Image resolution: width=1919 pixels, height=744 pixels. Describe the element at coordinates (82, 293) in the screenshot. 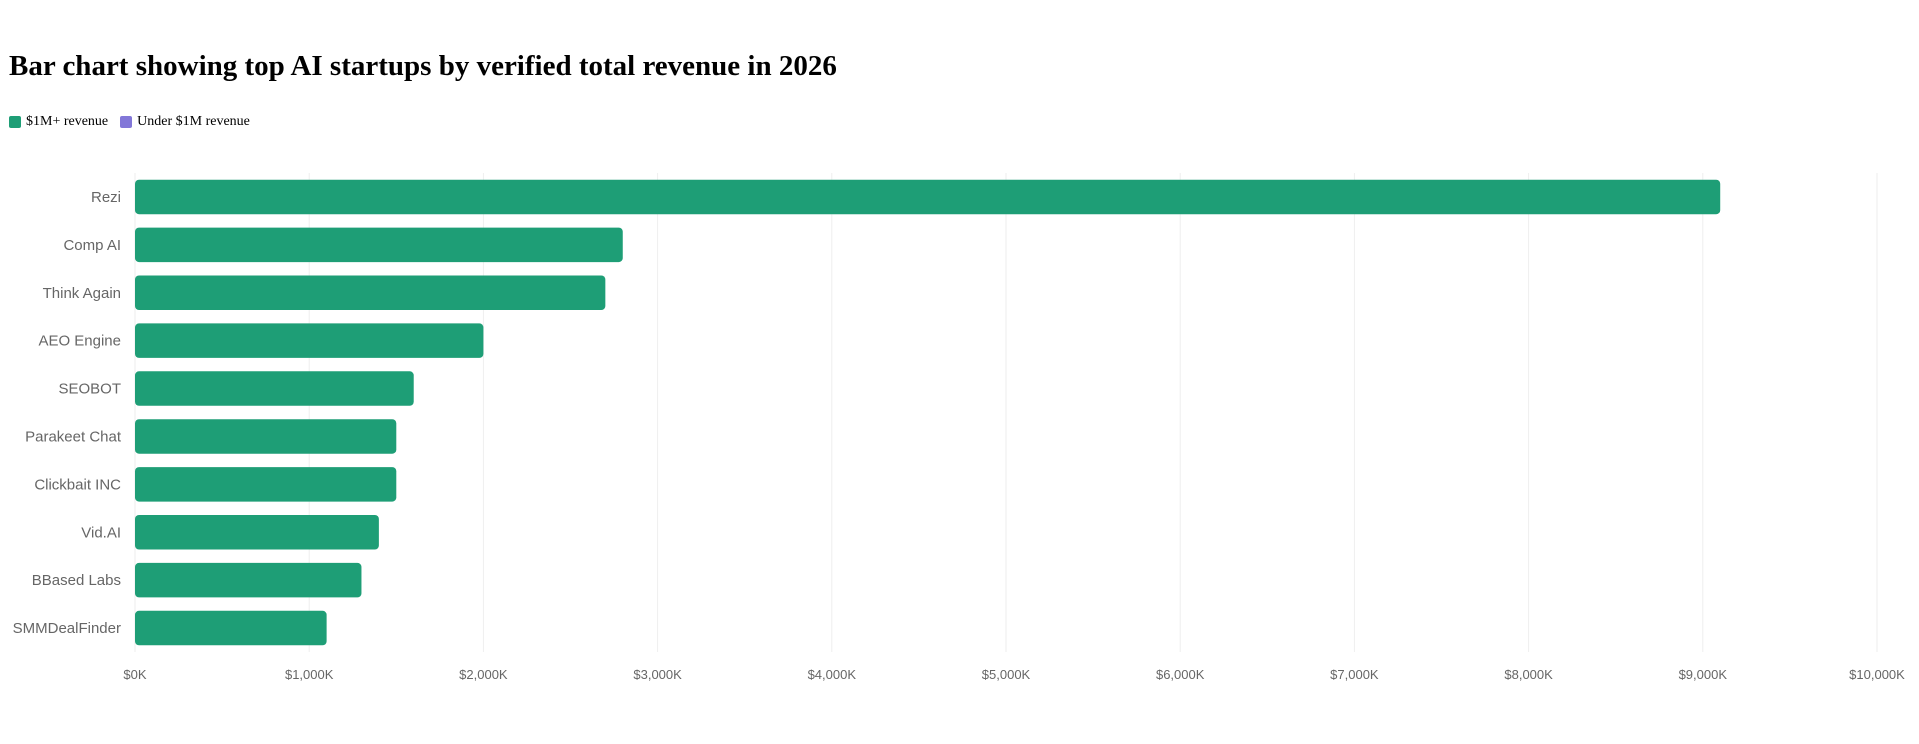

I see `category-label: Think Again` at that location.